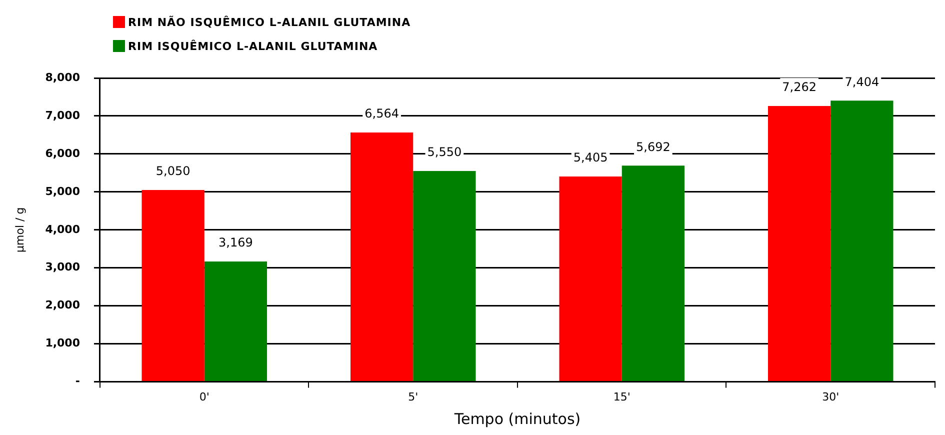  I want to click on x-tick-label: 30', so click(831, 397).